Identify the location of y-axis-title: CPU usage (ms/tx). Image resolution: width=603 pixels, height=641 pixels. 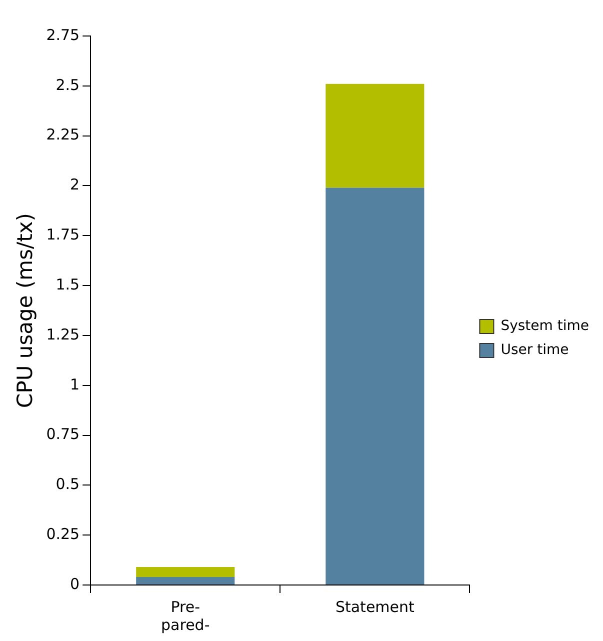
(25, 310).